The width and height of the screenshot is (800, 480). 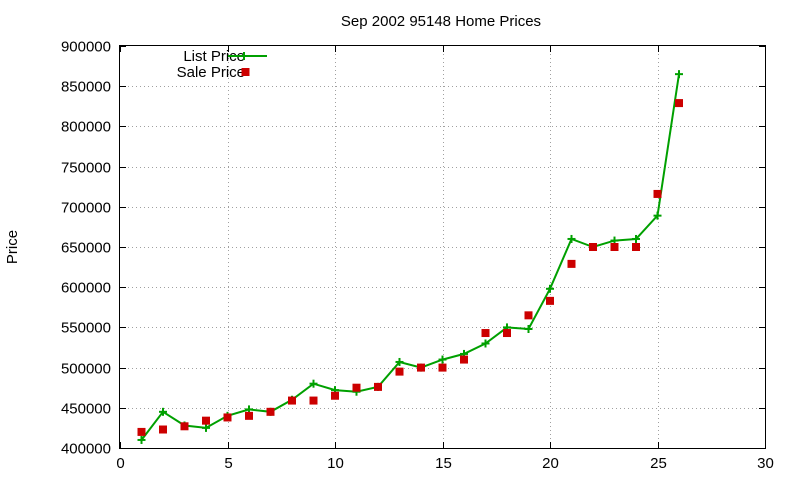 What do you see at coordinates (120, 463) in the screenshot?
I see `x-tick-label: 0` at bounding box center [120, 463].